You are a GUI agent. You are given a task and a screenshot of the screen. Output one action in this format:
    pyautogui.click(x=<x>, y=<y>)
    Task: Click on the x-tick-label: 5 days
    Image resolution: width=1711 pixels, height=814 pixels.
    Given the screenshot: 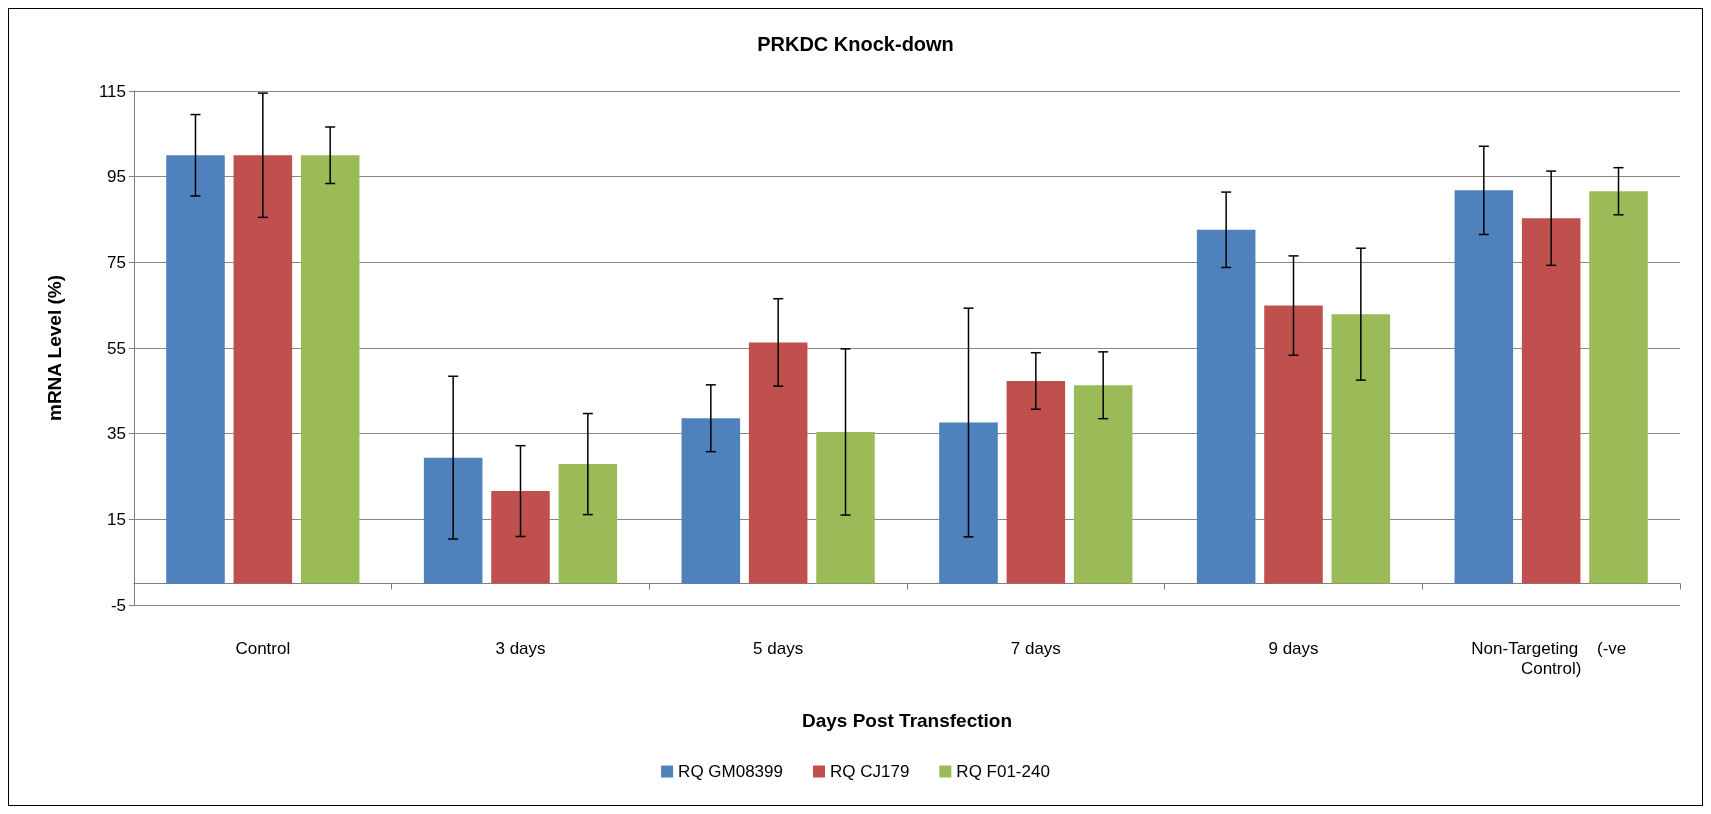 What is the action you would take?
    pyautogui.click(x=778, y=648)
    